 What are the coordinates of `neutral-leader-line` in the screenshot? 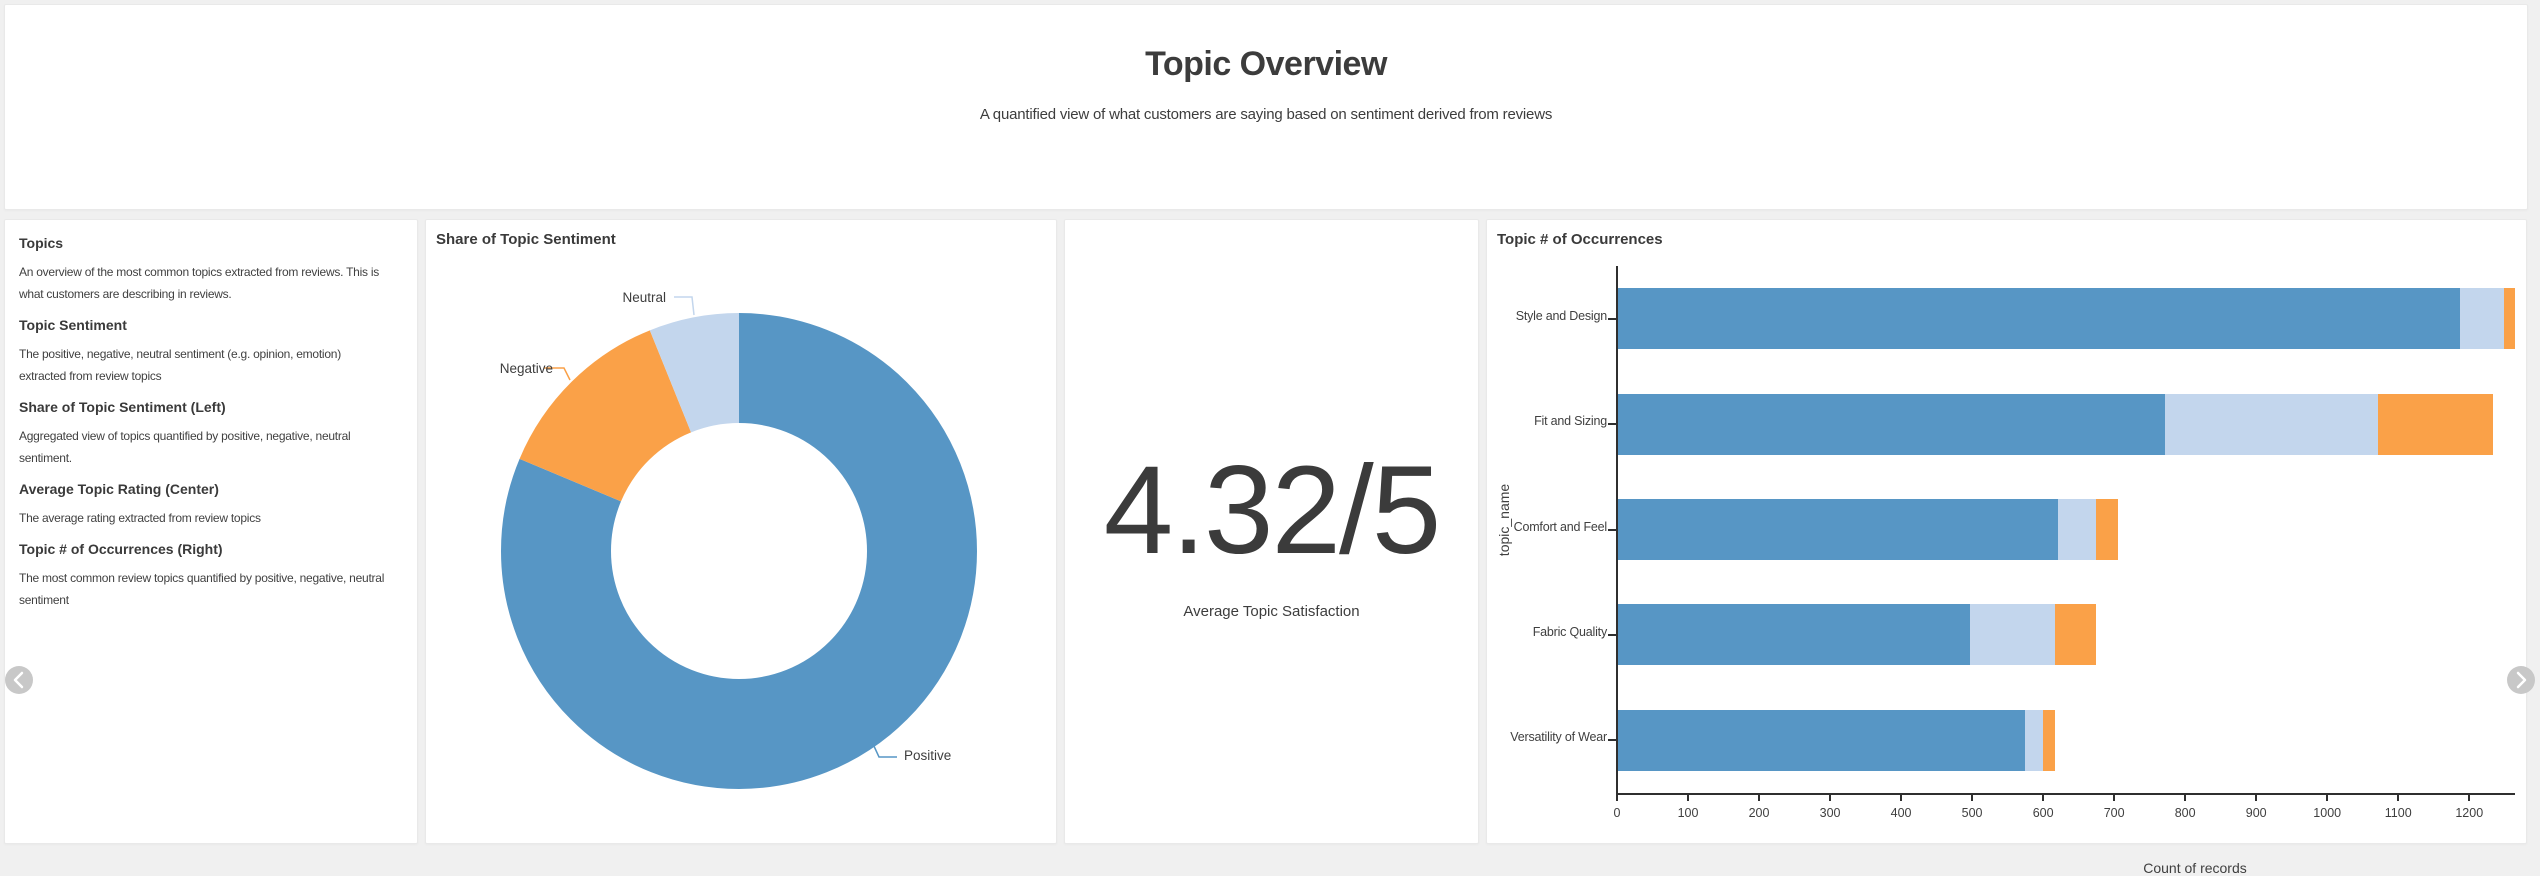 It's located at (684, 306).